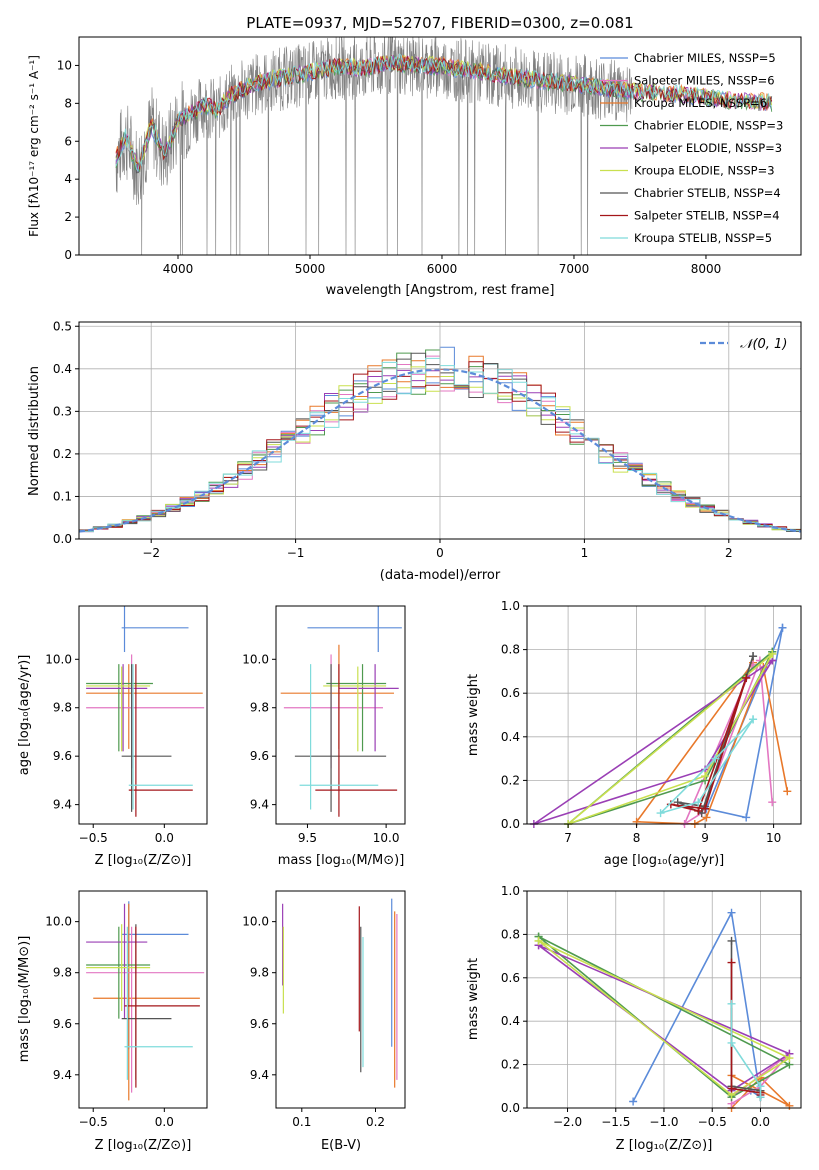 Image resolution: width=819 pixels, height=1170 pixels. I want to click on age-vs-mass-panel: 9.5 10.0 9.4 9.6 9.8 10.0 mass [log₁₀(M/M⊙)], so click(324, 736).